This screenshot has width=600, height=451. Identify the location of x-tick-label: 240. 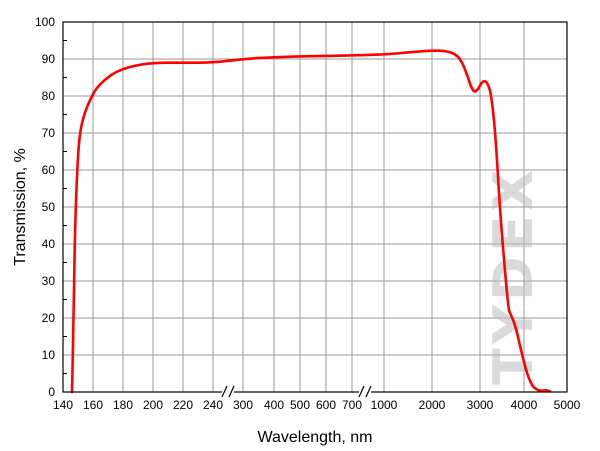
(213, 405).